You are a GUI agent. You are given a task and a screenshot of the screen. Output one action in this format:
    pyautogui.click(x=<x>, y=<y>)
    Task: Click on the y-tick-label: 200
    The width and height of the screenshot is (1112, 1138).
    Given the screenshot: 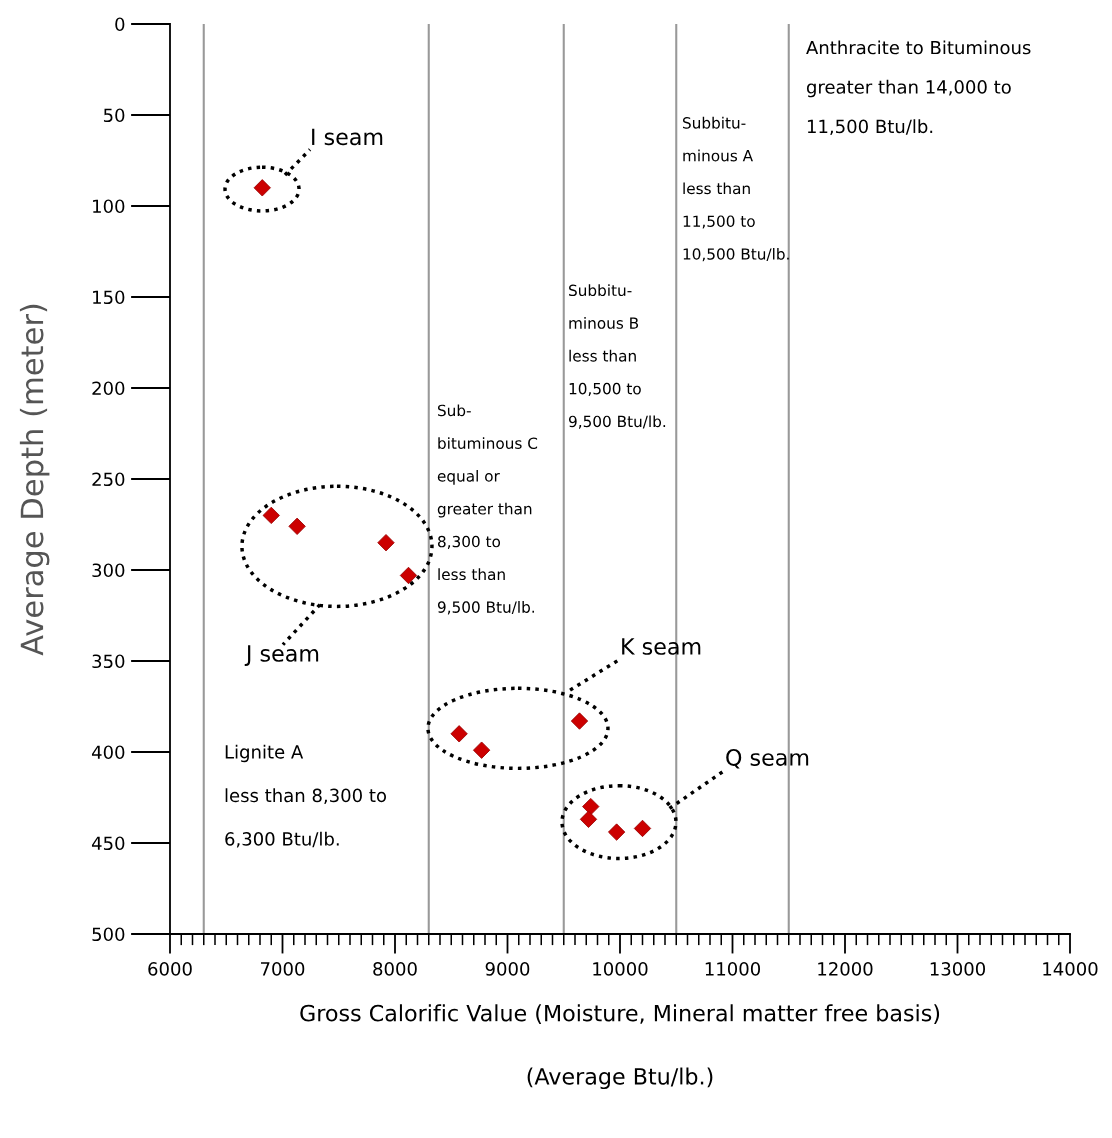 What is the action you would take?
    pyautogui.click(x=108, y=388)
    